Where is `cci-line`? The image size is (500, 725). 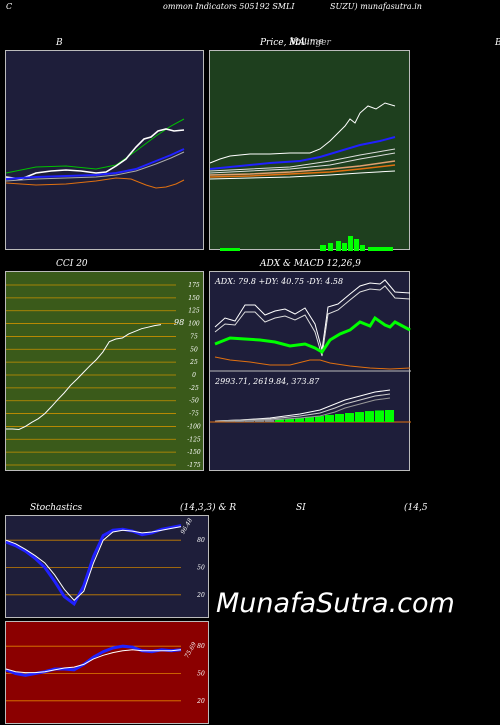
cci-line is located at coordinates (84, 377).